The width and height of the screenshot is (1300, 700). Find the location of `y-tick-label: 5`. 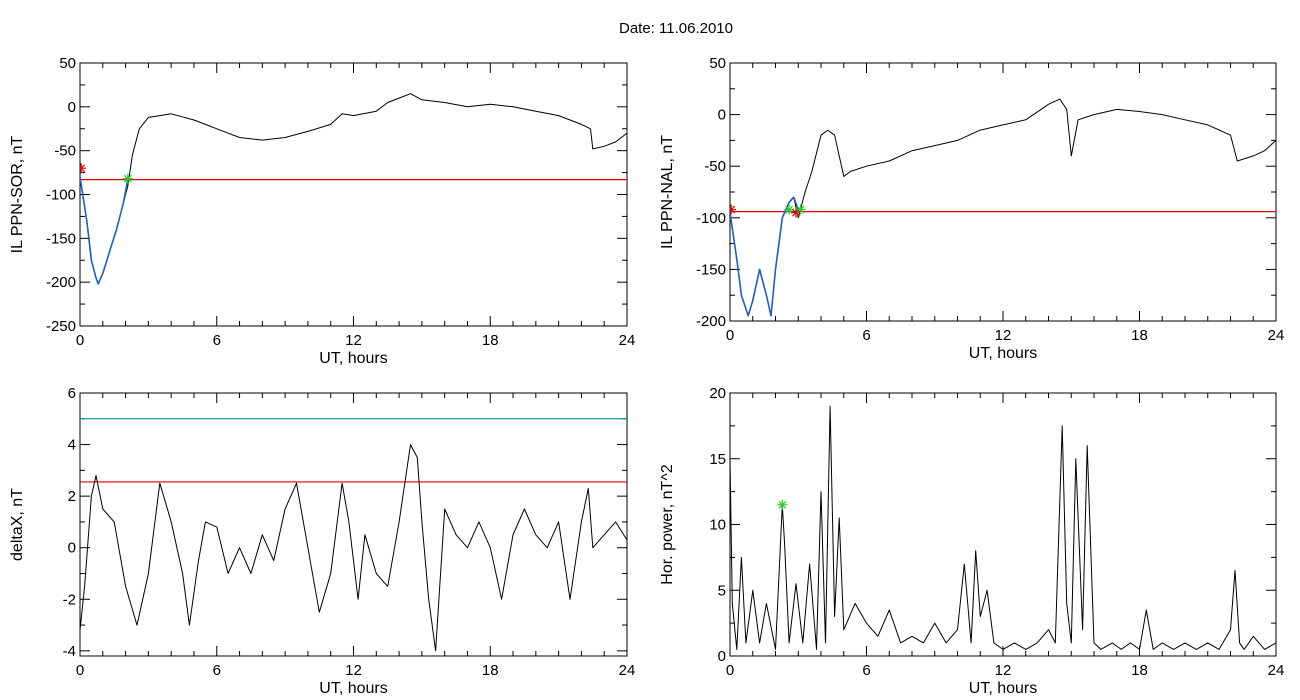

y-tick-label: 5 is located at coordinates (722, 590).